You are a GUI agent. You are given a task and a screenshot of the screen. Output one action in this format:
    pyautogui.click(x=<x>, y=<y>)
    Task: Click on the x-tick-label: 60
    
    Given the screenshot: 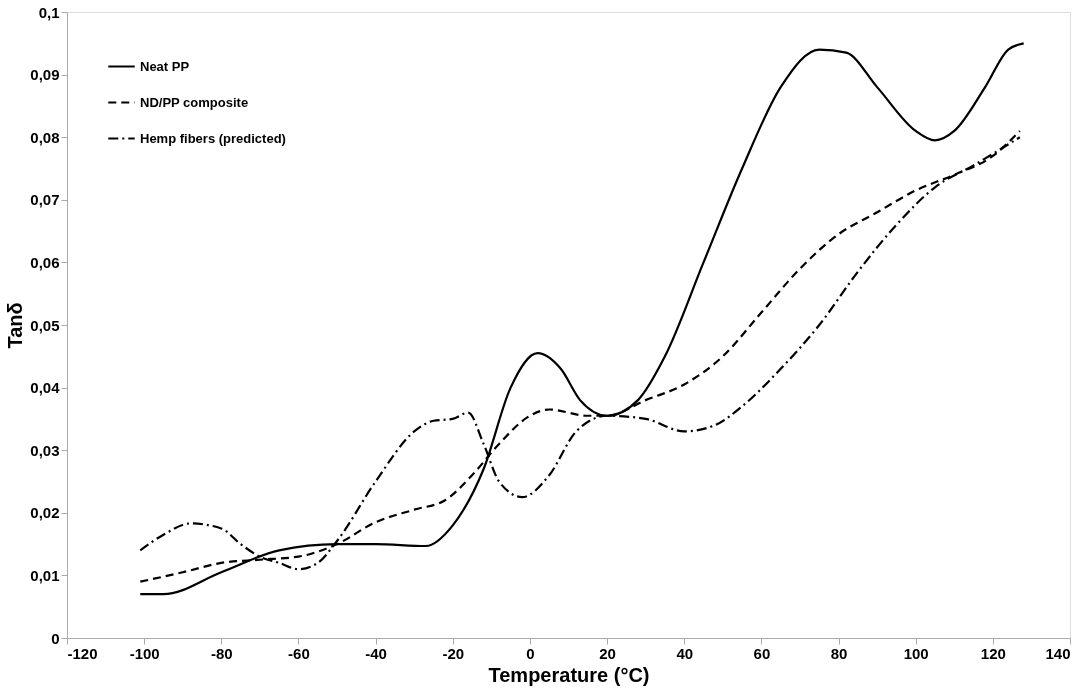 What is the action you would take?
    pyautogui.click(x=762, y=653)
    